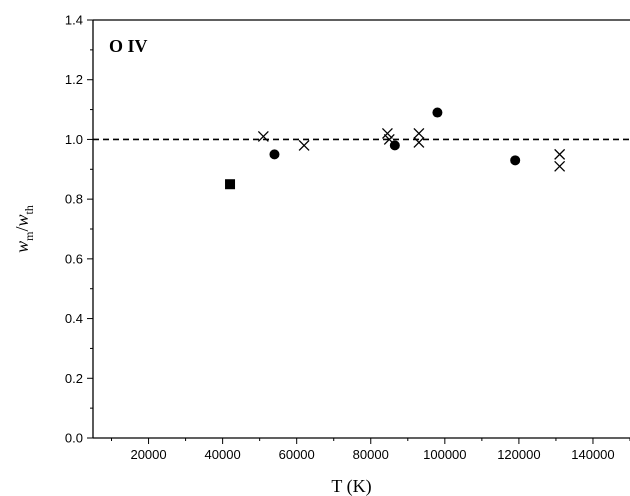  I want to click on y-axis-title-base1: w, so click(22, 247).